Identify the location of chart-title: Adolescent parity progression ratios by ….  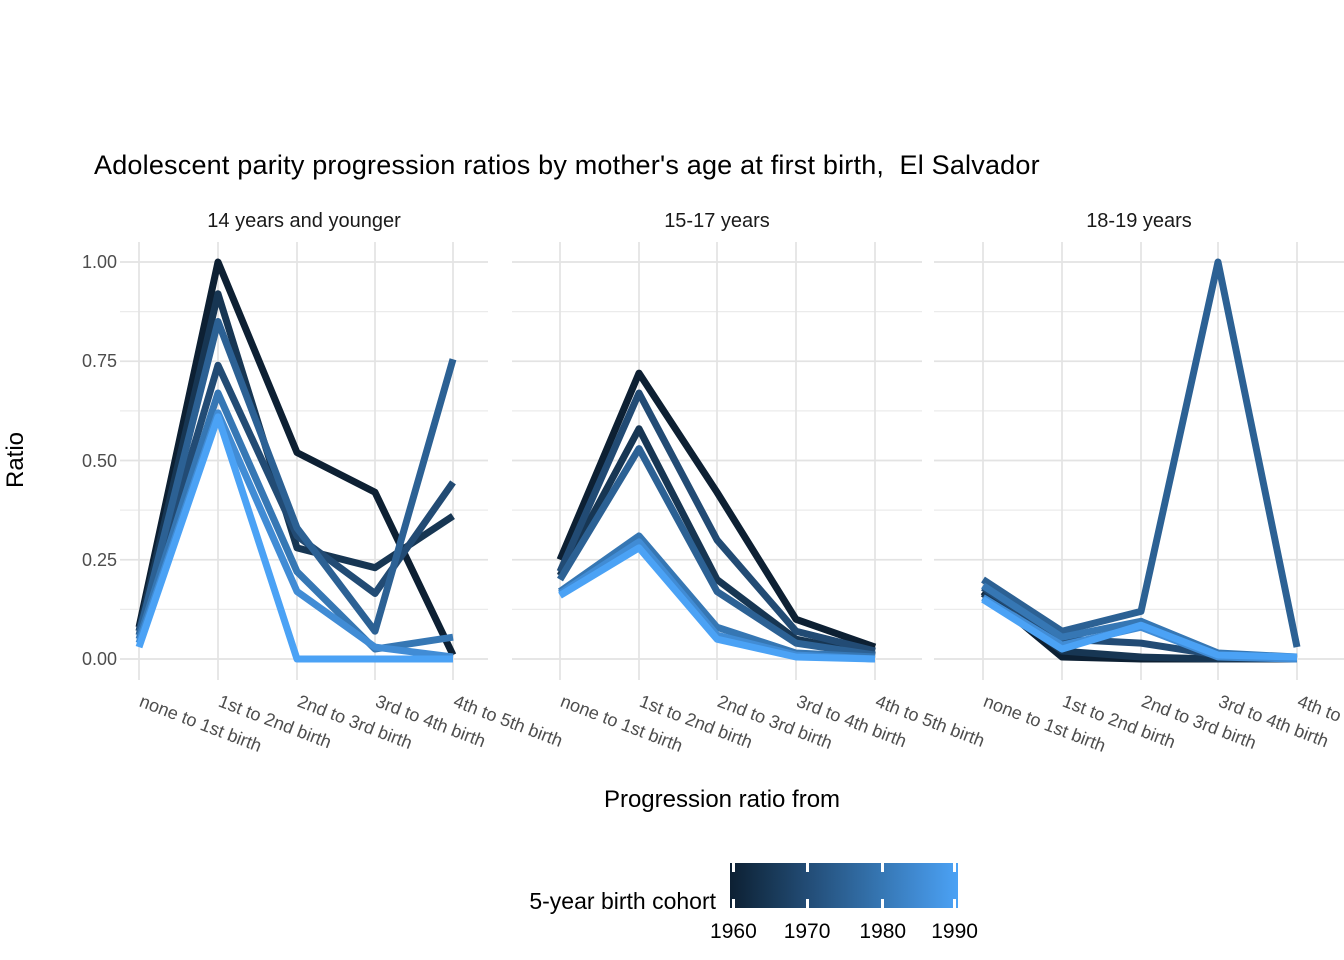
(567, 165).